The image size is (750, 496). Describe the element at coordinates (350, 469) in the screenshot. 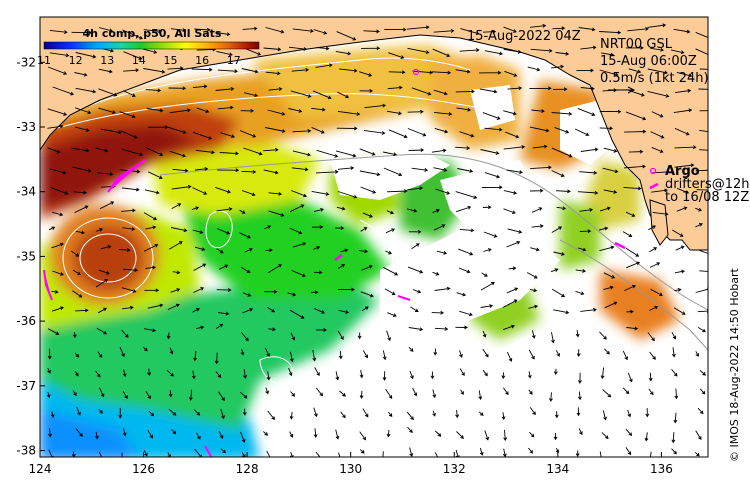

I see `lon-tick-label: 130` at that location.